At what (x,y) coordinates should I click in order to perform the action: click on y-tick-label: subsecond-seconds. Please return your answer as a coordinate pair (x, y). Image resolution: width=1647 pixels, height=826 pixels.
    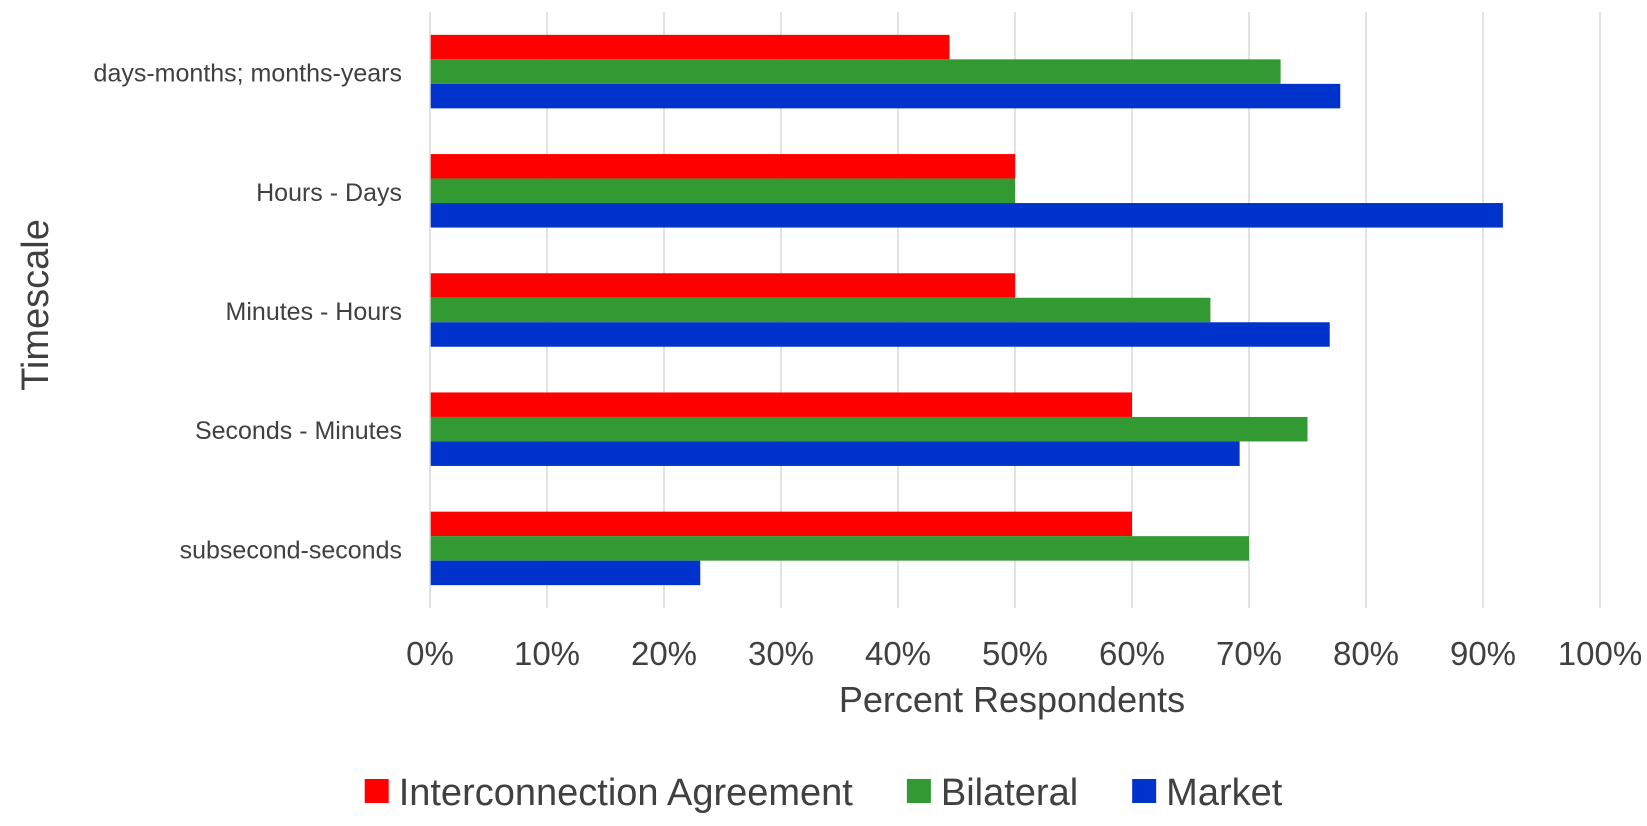
    Looking at the image, I should click on (291, 550).